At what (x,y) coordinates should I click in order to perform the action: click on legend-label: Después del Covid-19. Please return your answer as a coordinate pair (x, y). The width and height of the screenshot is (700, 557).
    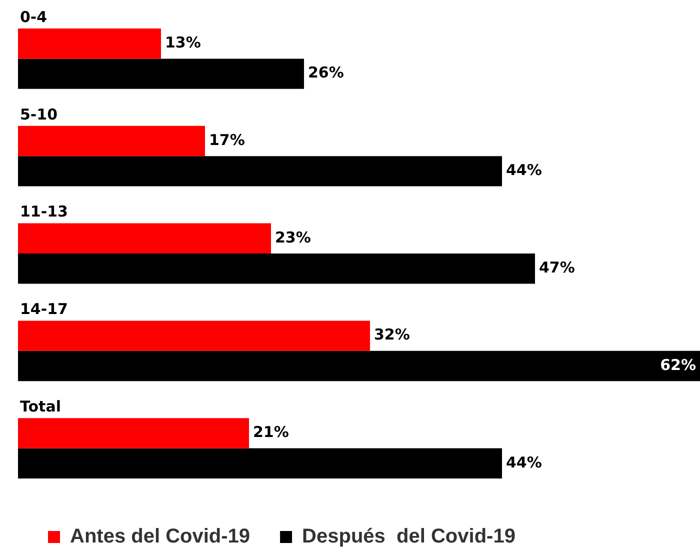
    Looking at the image, I should click on (409, 537).